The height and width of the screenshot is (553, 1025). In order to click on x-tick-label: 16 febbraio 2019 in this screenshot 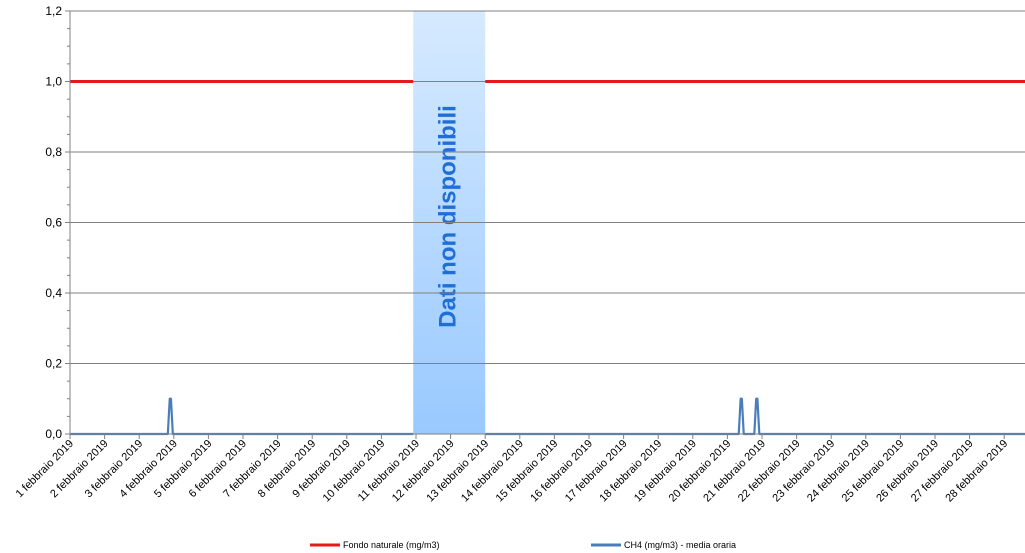, I will do `click(561, 471)`.